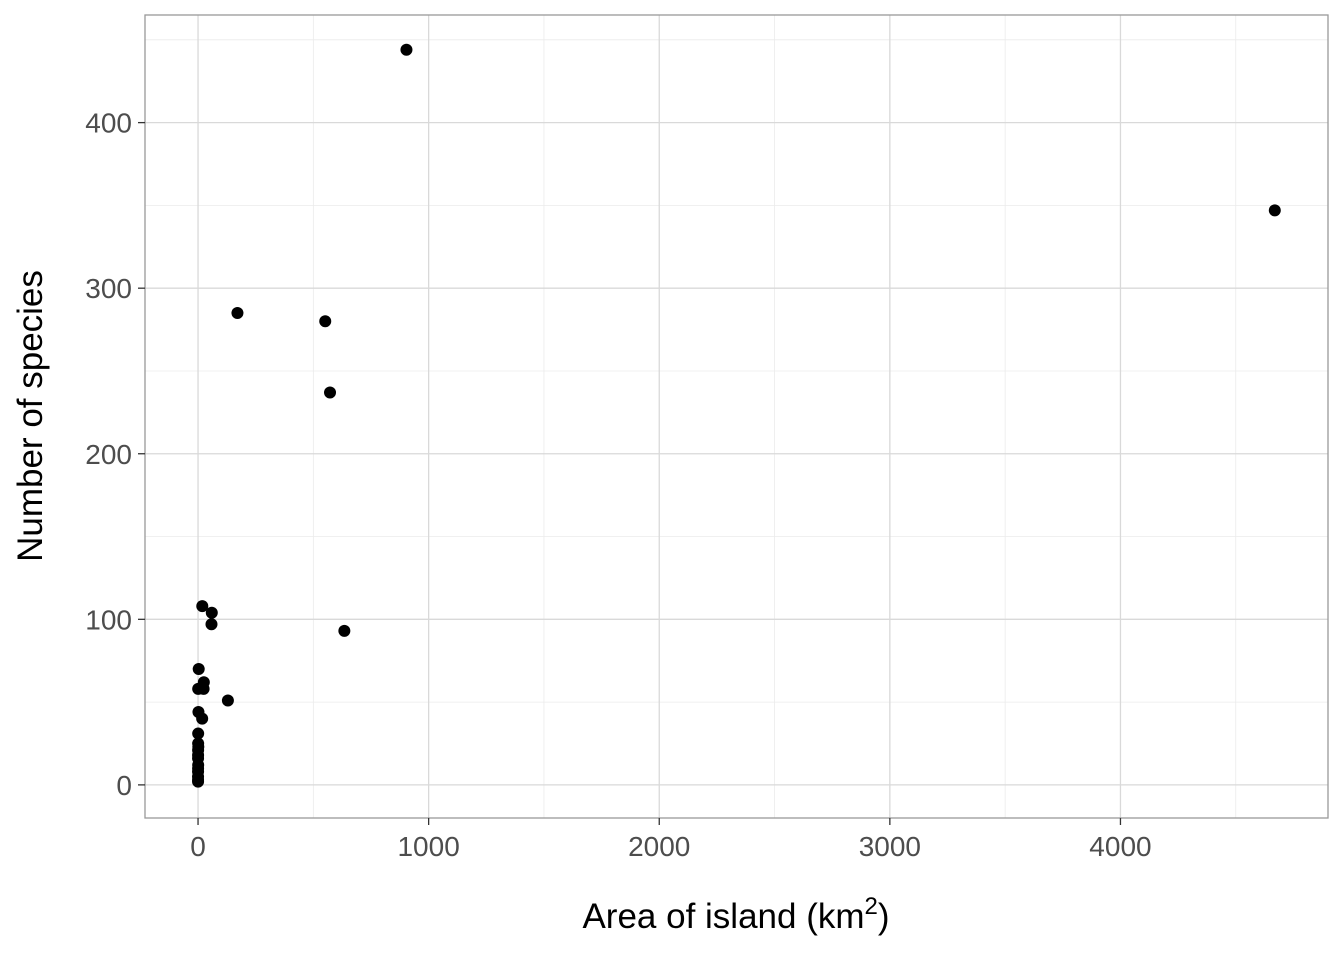  Describe the element at coordinates (108, 619) in the screenshot. I see `y-tick-label: 100` at that location.